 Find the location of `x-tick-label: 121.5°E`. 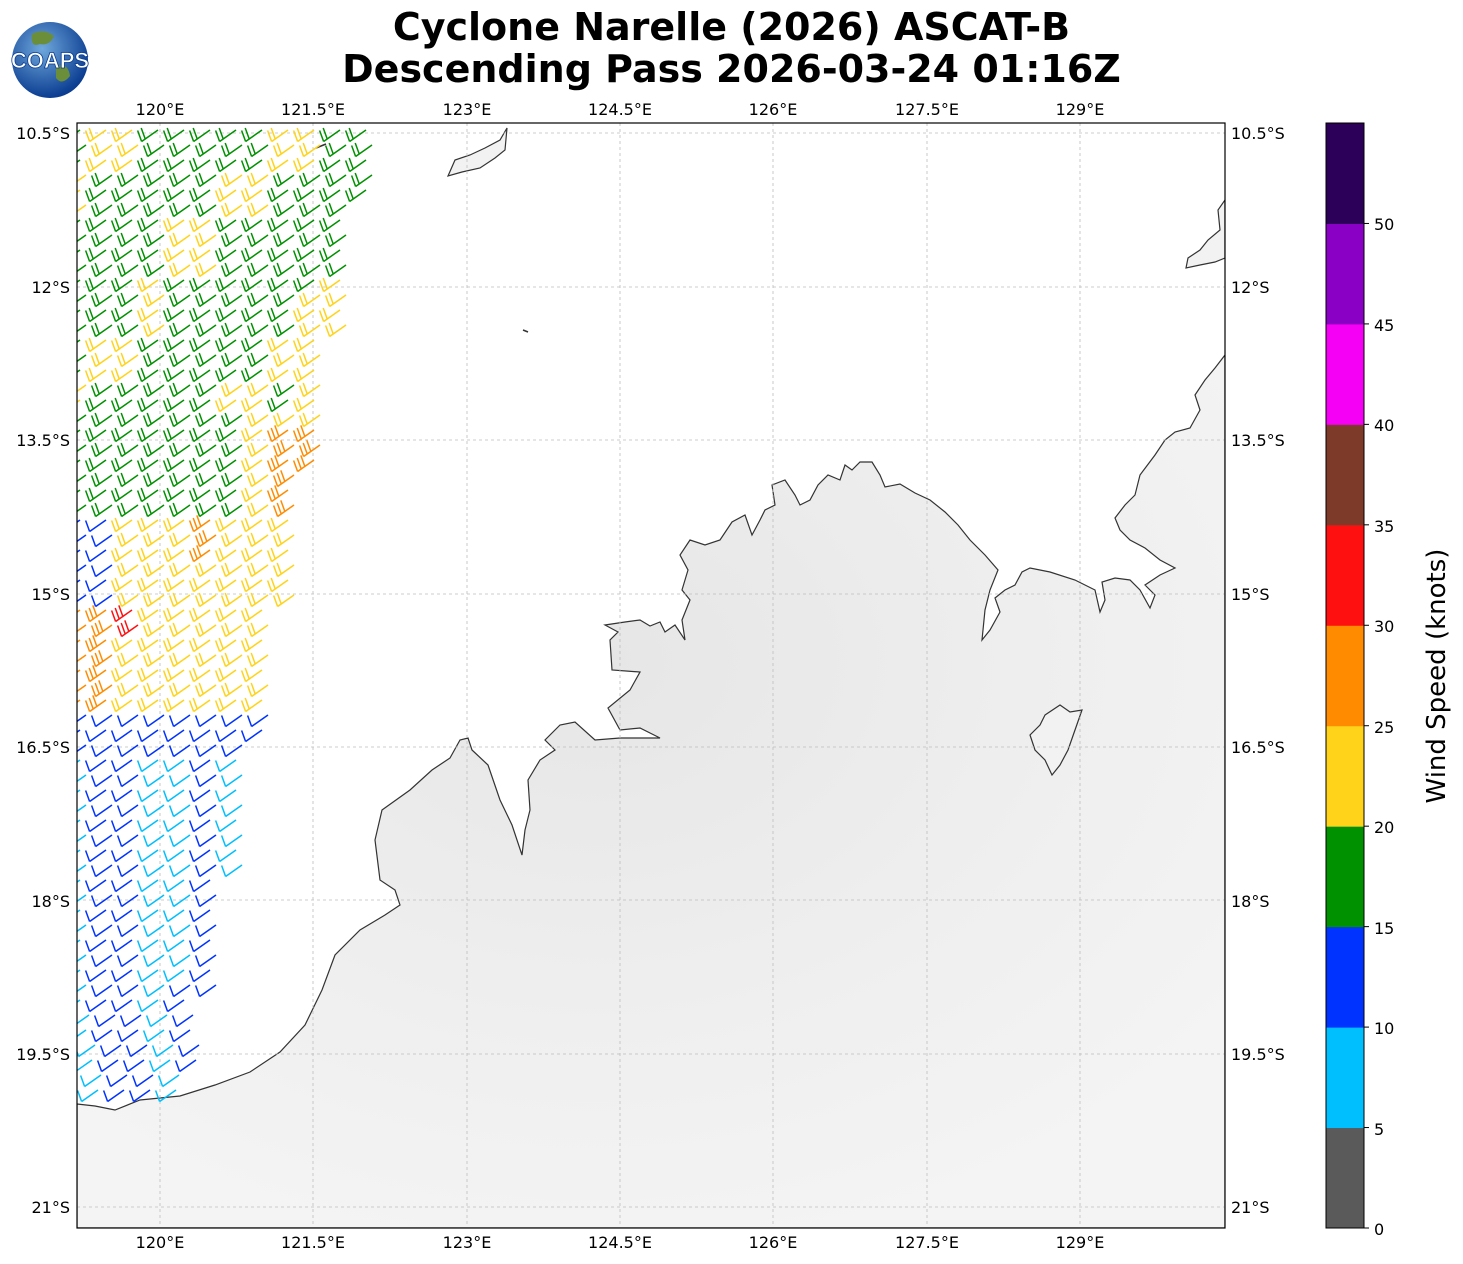

x-tick-label: 121.5°E is located at coordinates (313, 1242).